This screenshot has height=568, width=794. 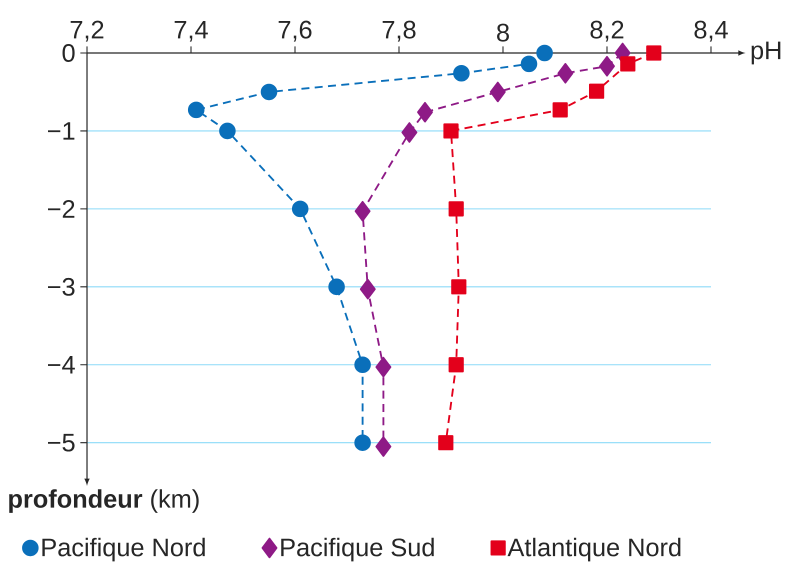 What do you see at coordinates (399, 31) in the screenshot?
I see `x-tick-label: 7,8` at bounding box center [399, 31].